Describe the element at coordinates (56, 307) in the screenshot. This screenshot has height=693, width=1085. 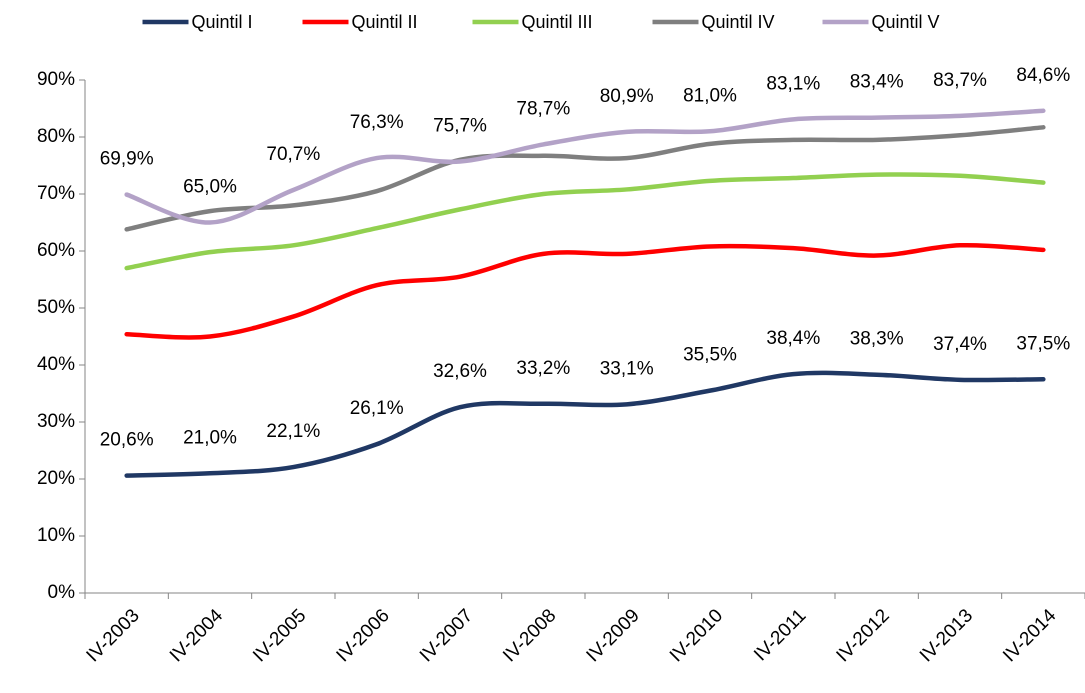
I see `y-tick-label: 50%` at that location.